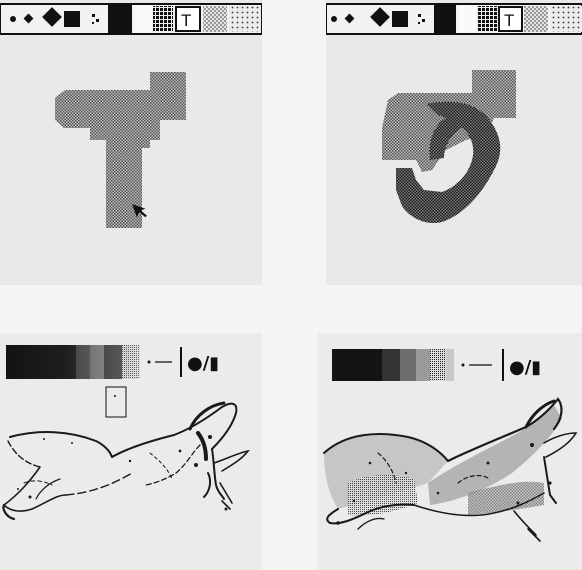 The width and height of the screenshot is (582, 570). I want to click on selection-box, so click(116, 402).